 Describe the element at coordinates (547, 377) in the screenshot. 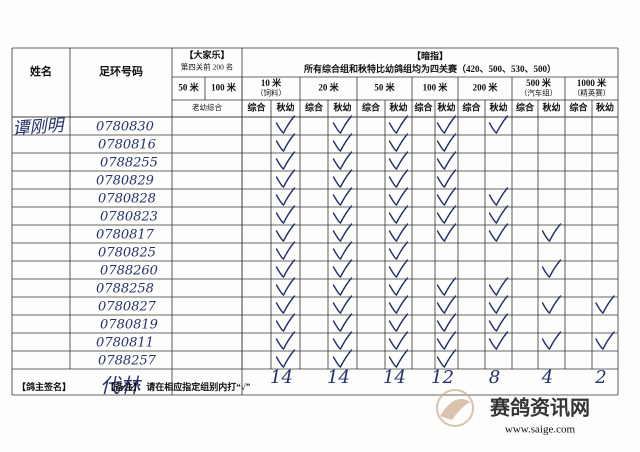

I see `group-total: 4` at that location.